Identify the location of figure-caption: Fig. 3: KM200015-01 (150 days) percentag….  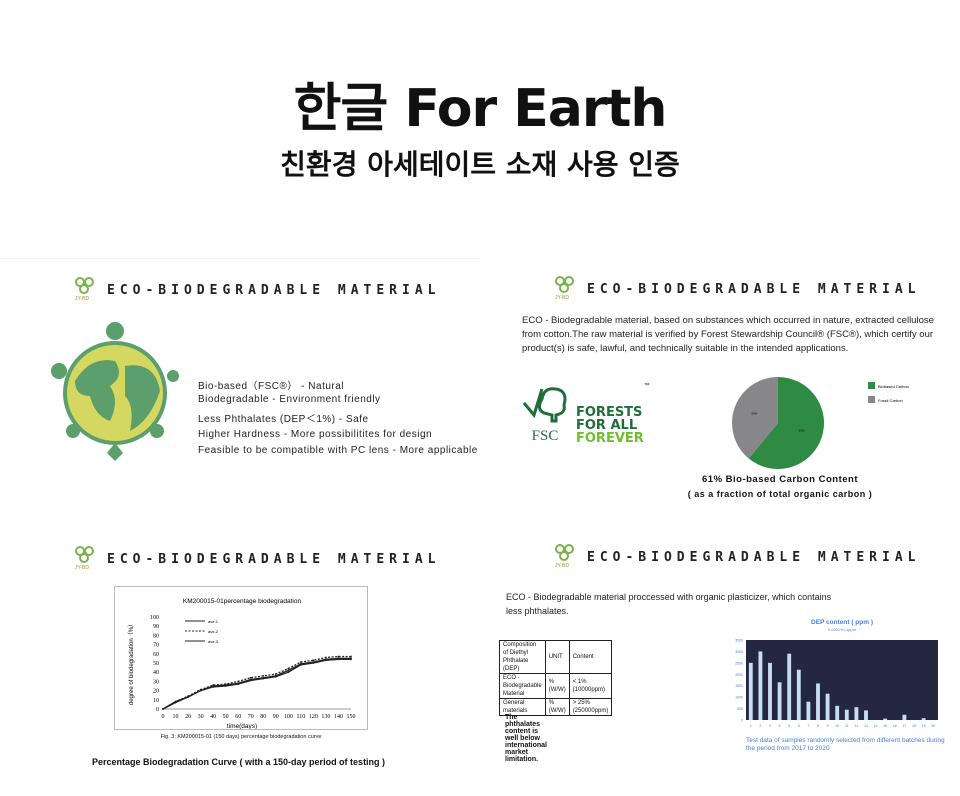
(241, 737).